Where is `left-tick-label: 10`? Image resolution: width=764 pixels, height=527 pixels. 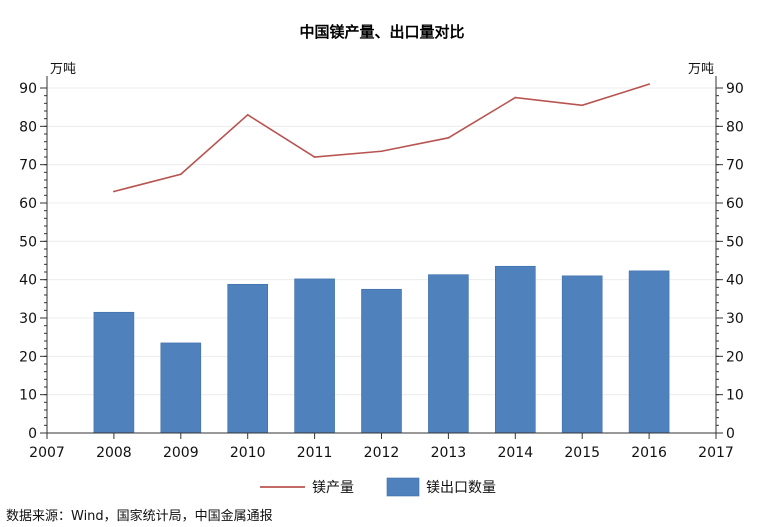
left-tick-label: 10 is located at coordinates (28, 396).